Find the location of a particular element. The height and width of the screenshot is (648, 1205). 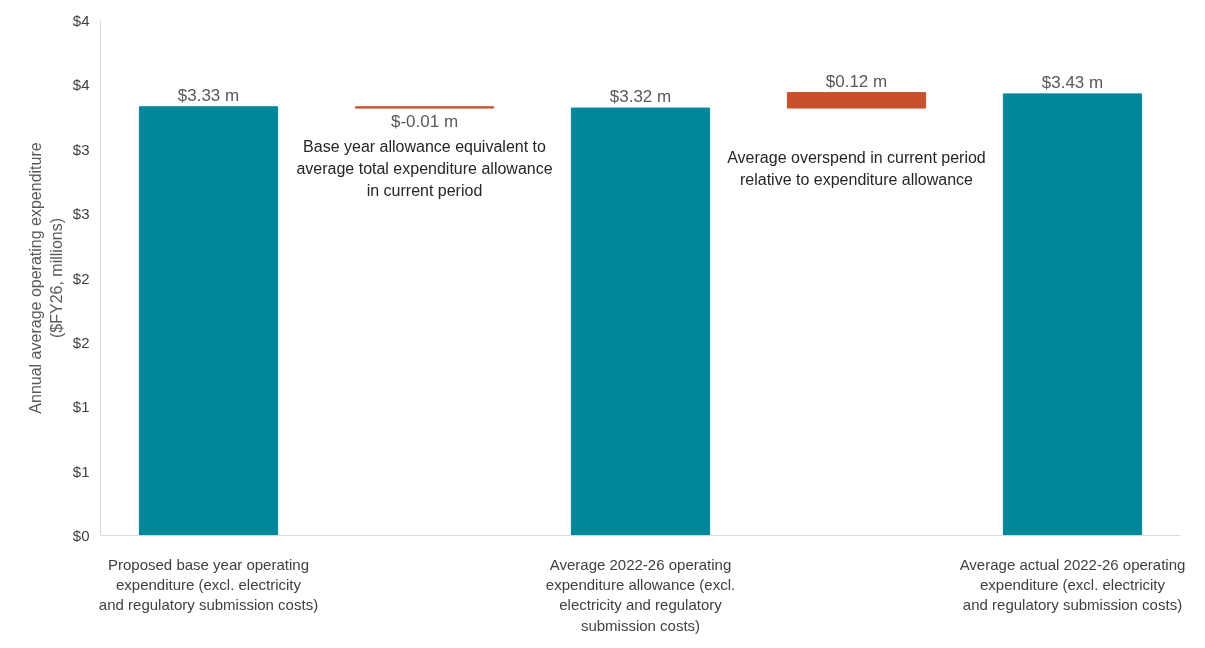

data-label: $-0.01 m is located at coordinates (424, 122).